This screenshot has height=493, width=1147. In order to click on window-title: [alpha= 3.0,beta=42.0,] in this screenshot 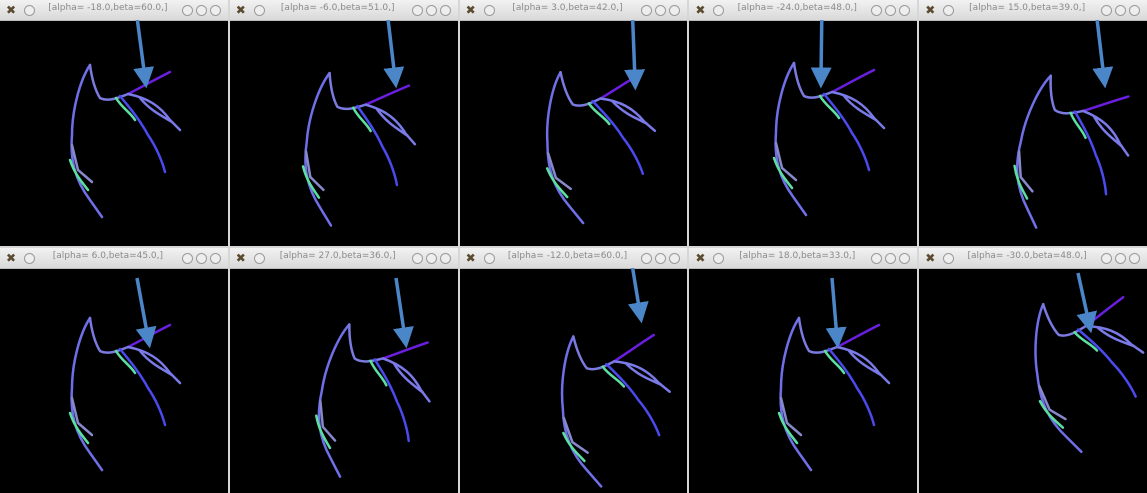, I will do `click(567, 8)`.